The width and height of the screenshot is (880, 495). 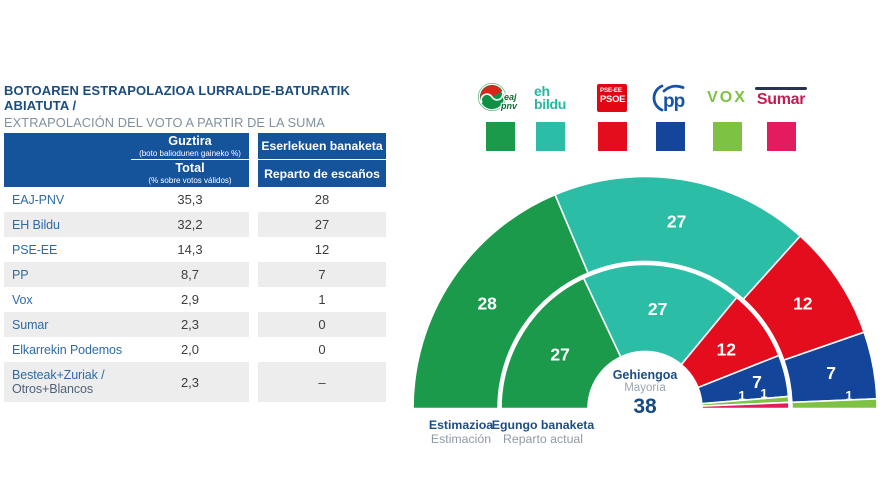 I want to click on party-seats: –, so click(x=322, y=382).